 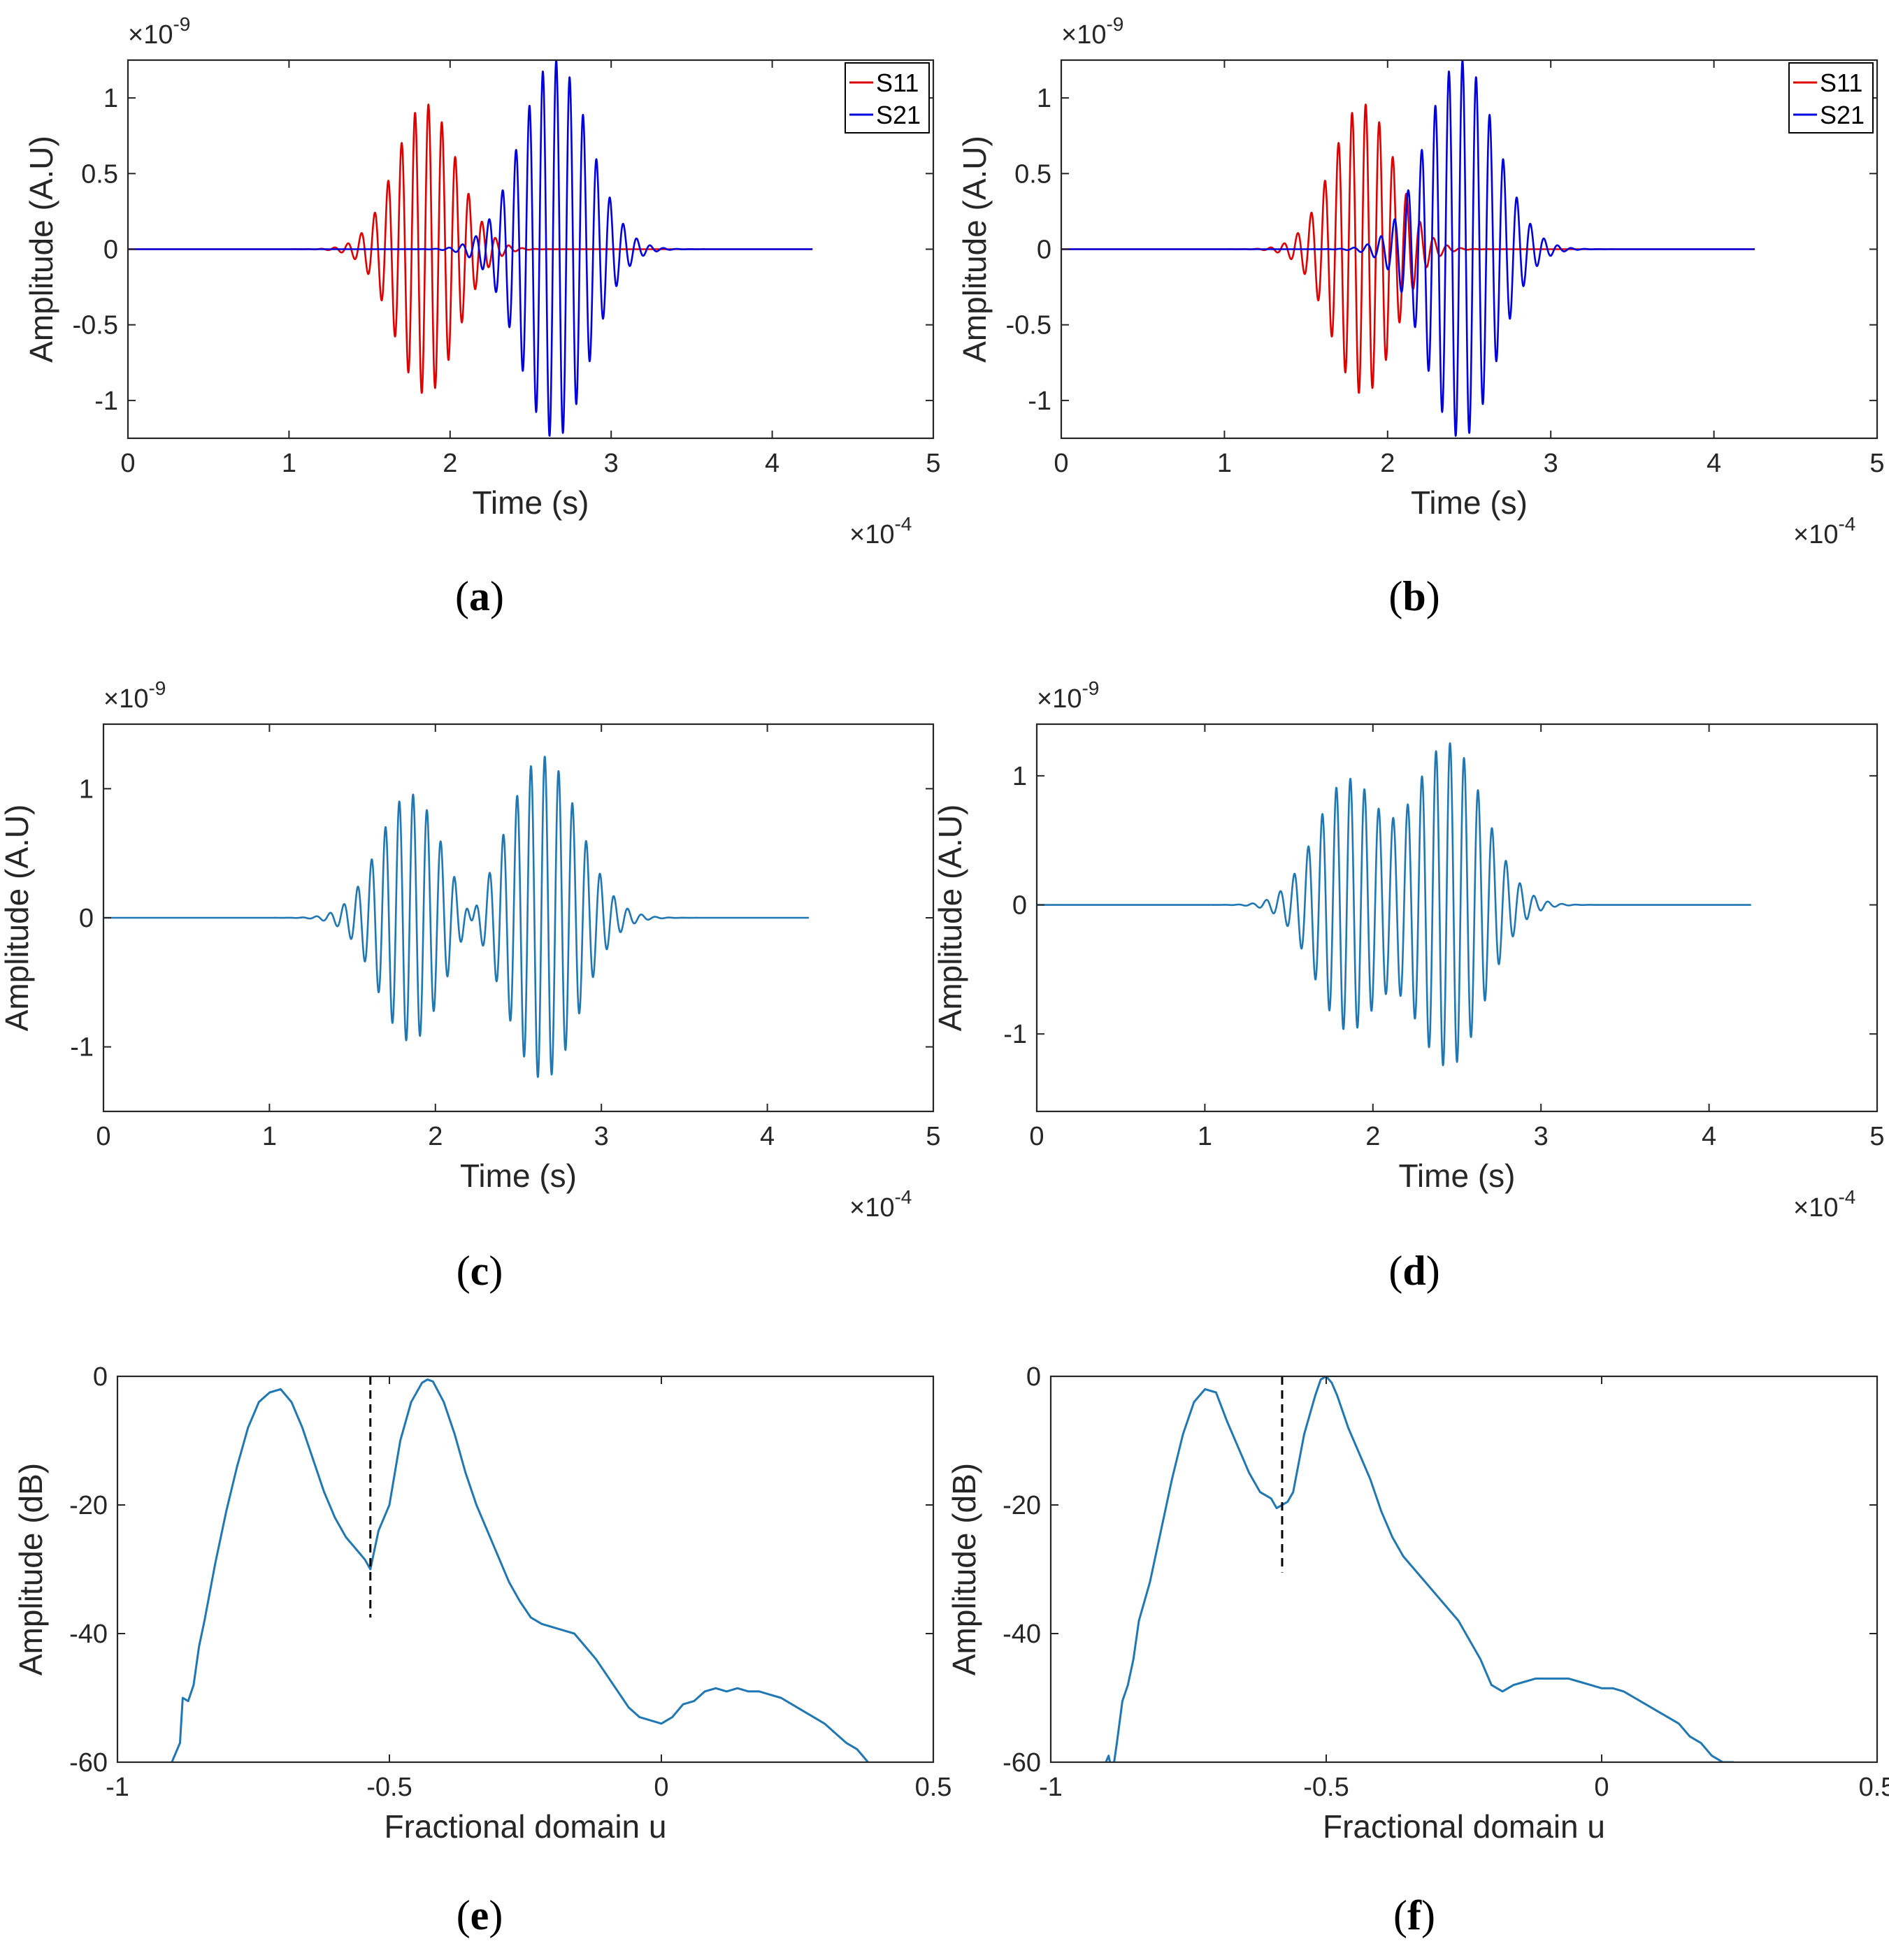 I want to click on panel-tag: (e), so click(x=480, y=1915).